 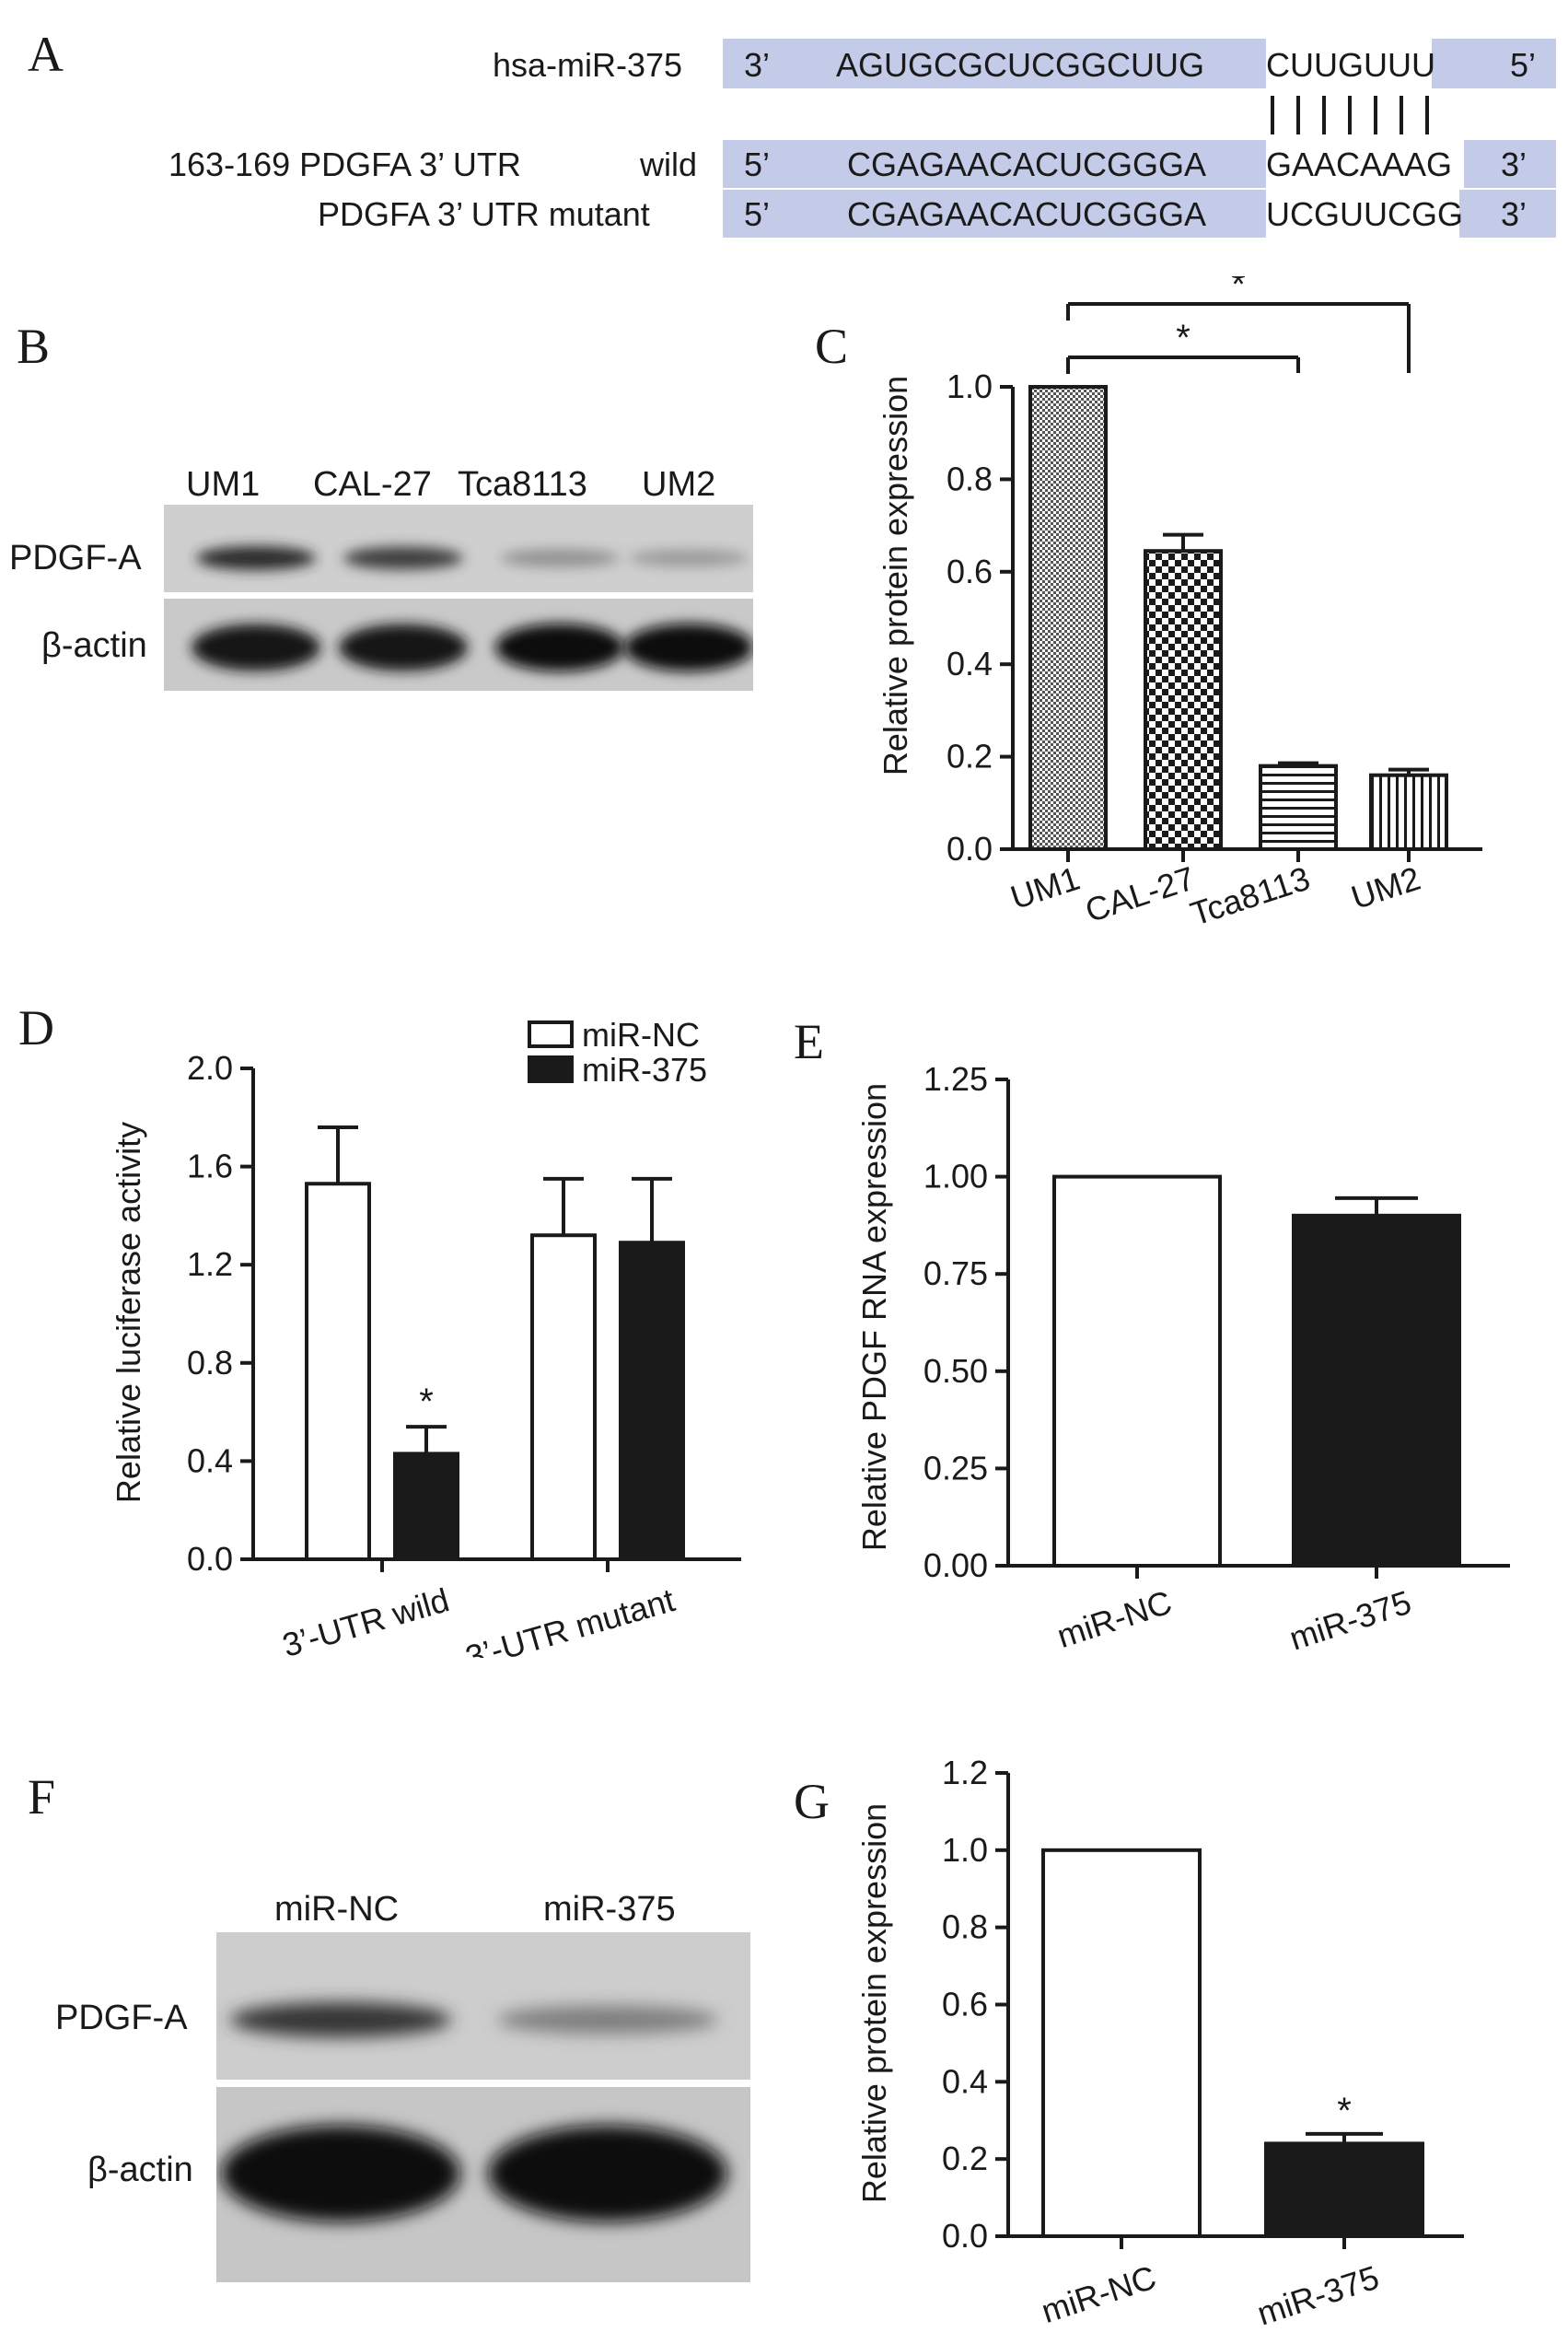 I want to click on chart-d-legend: miR-NC miR-375, so click(x=617, y=1052).